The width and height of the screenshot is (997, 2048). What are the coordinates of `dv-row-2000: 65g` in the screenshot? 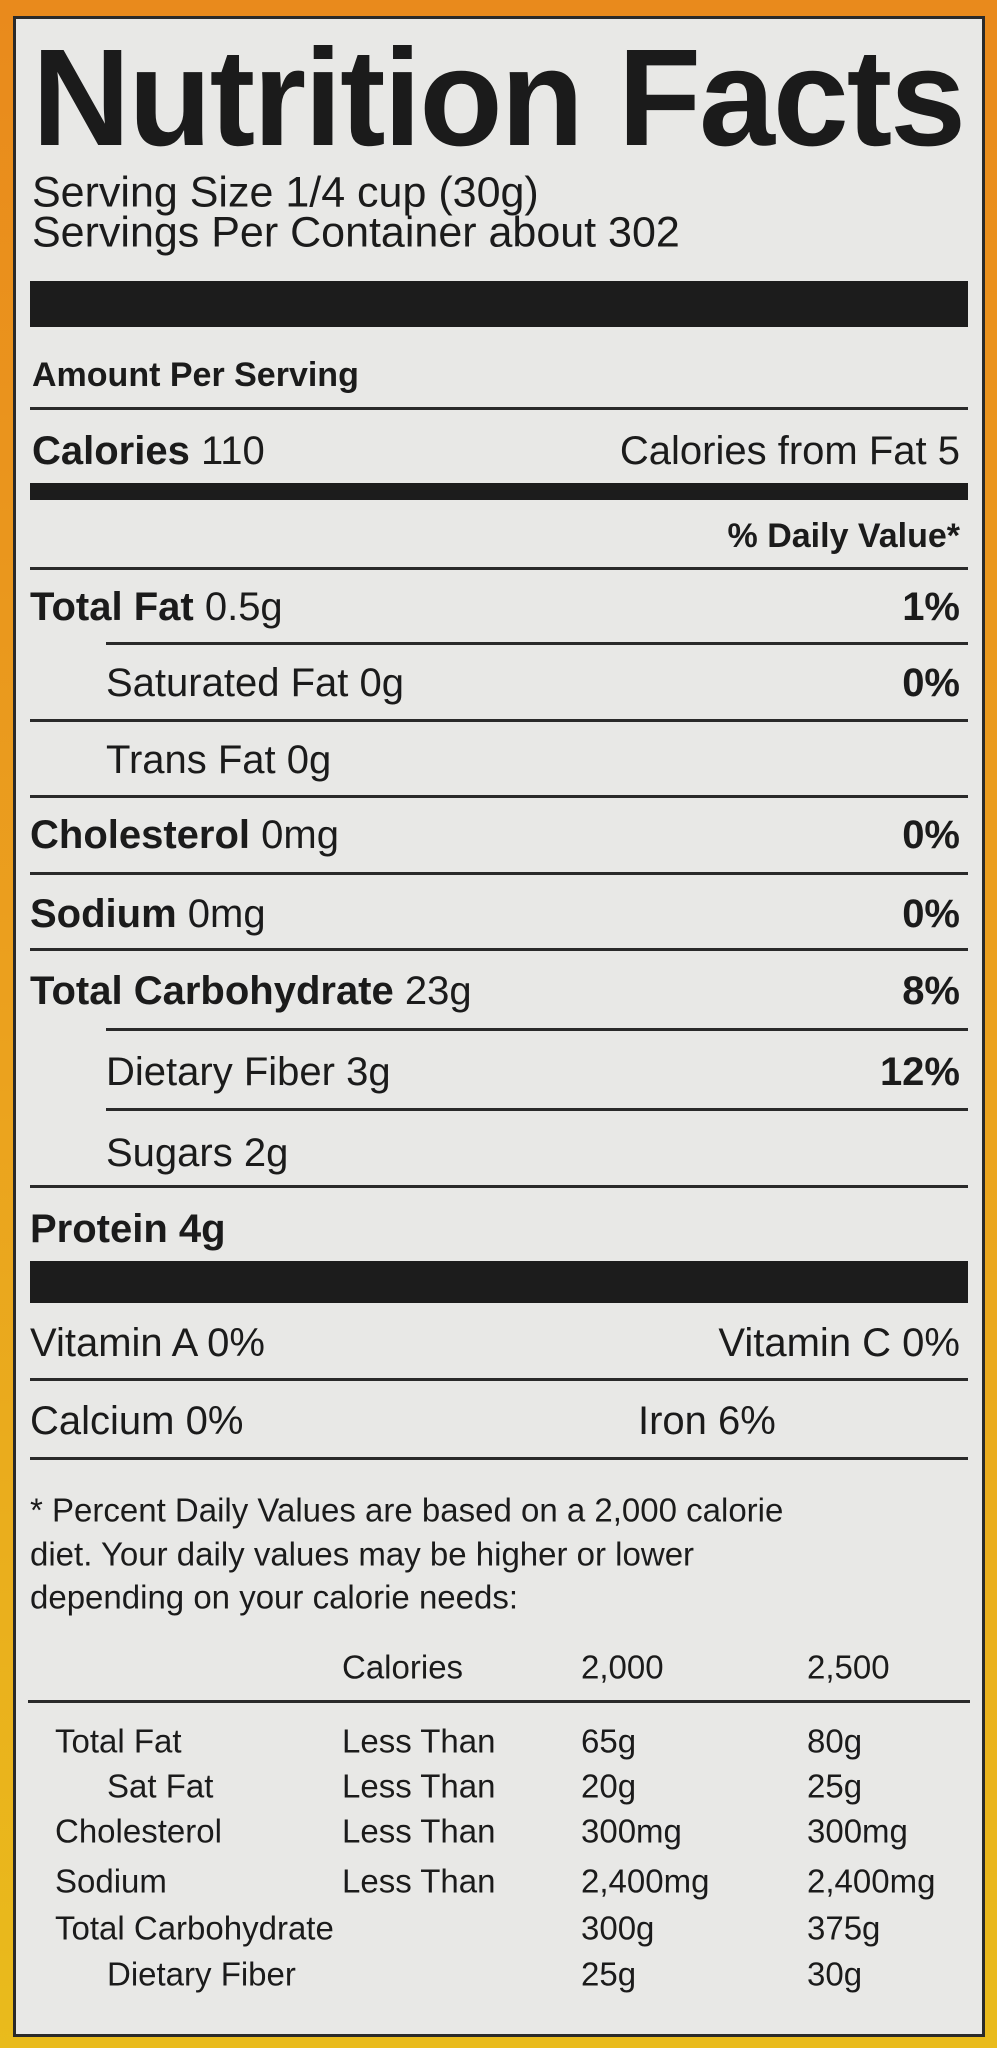 It's located at (609, 1741).